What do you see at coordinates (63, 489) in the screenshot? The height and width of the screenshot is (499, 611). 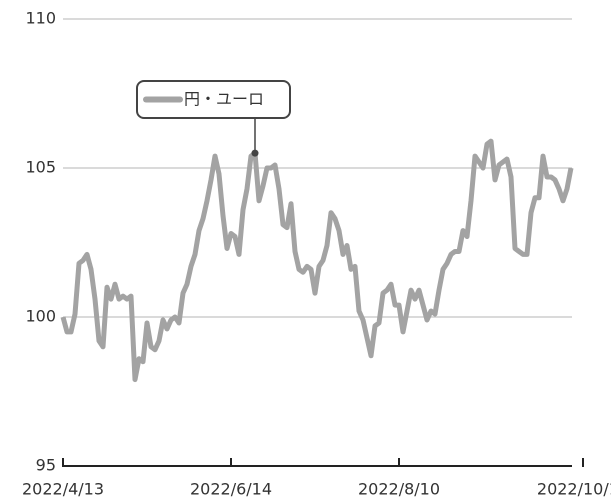 I see `x-tick-label: 2022/4/13` at bounding box center [63, 489].